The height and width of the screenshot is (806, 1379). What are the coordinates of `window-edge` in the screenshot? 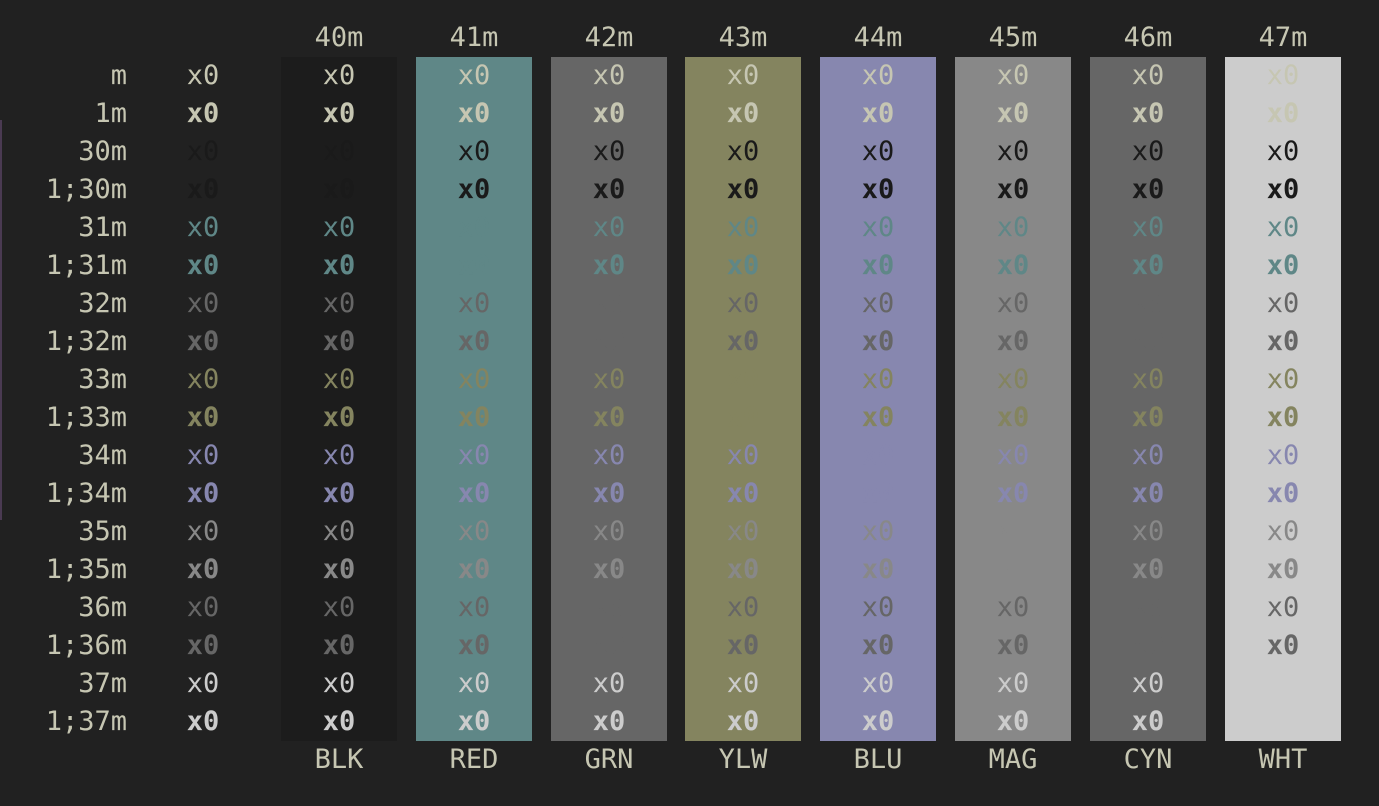 It's located at (1, 320).